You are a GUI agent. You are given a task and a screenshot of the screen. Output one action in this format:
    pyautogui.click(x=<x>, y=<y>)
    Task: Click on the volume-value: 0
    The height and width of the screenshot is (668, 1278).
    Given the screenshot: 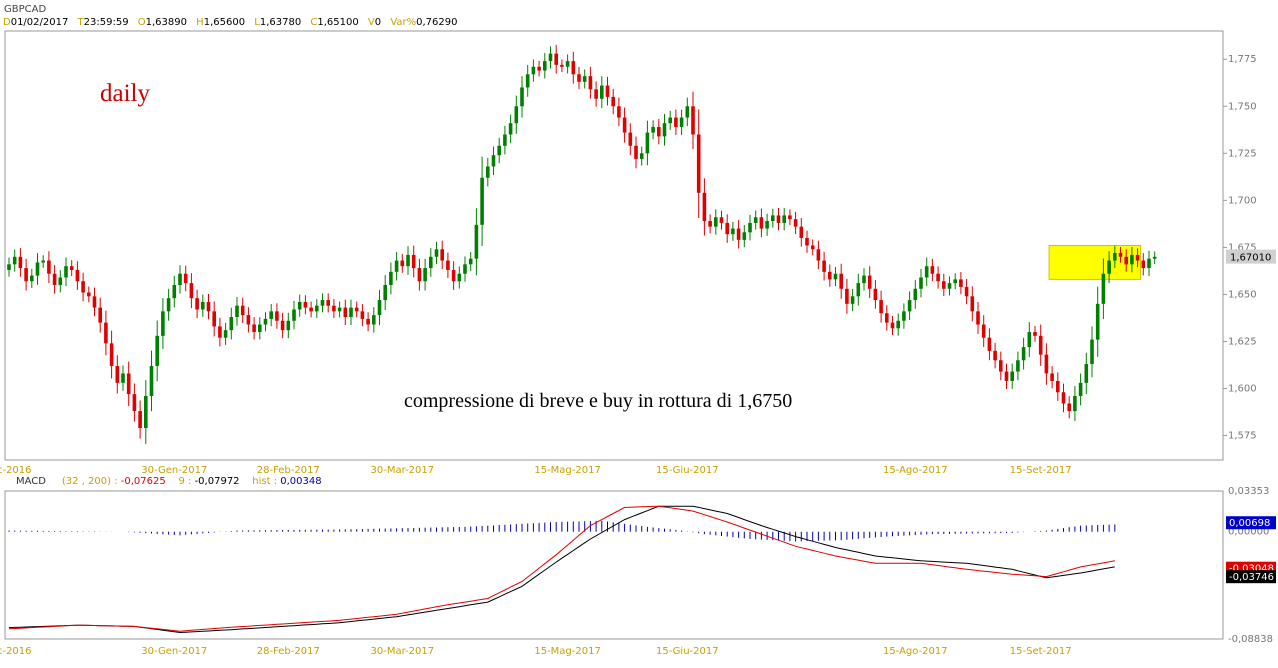 What is the action you would take?
    pyautogui.click(x=378, y=22)
    